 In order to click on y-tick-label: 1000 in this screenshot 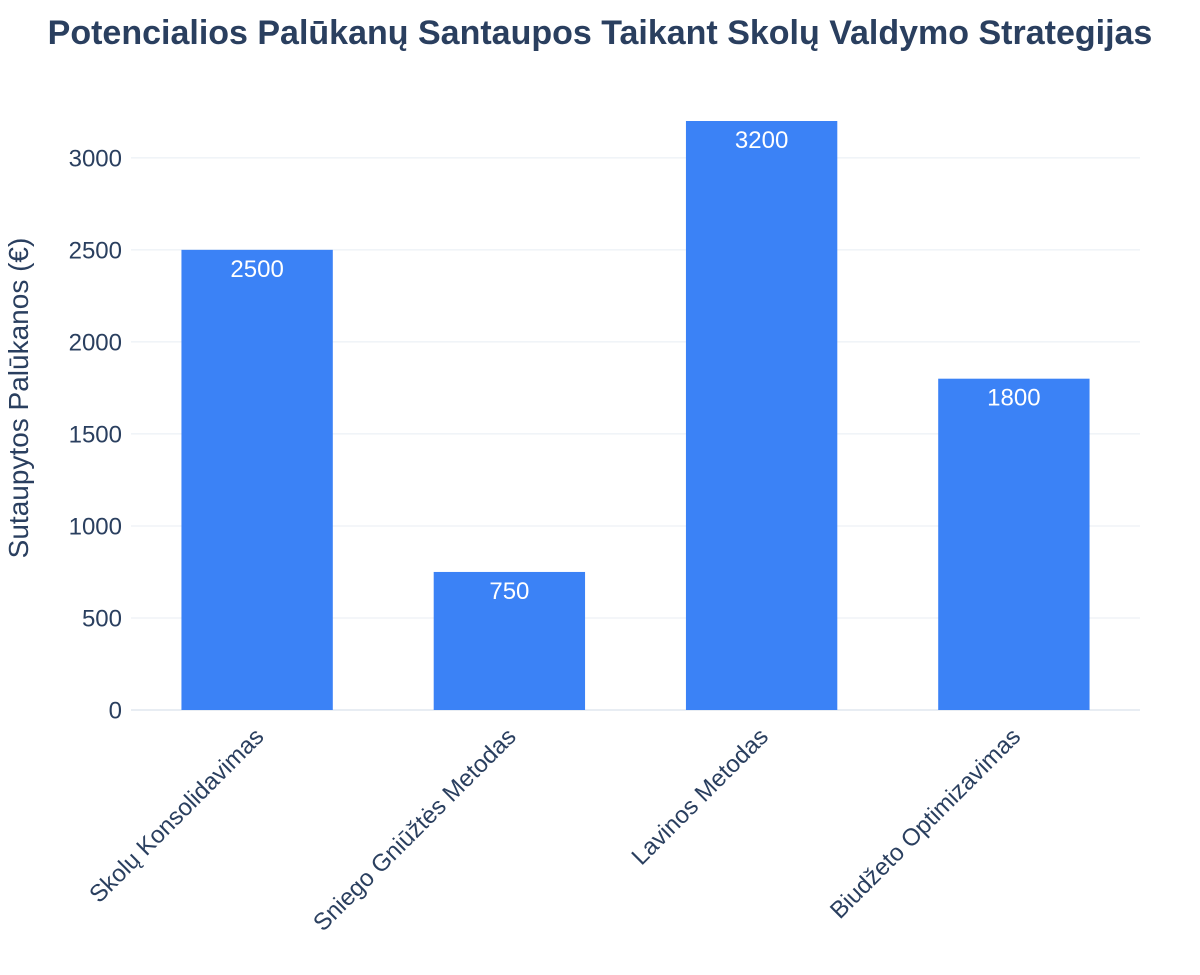, I will do `click(95, 526)`.